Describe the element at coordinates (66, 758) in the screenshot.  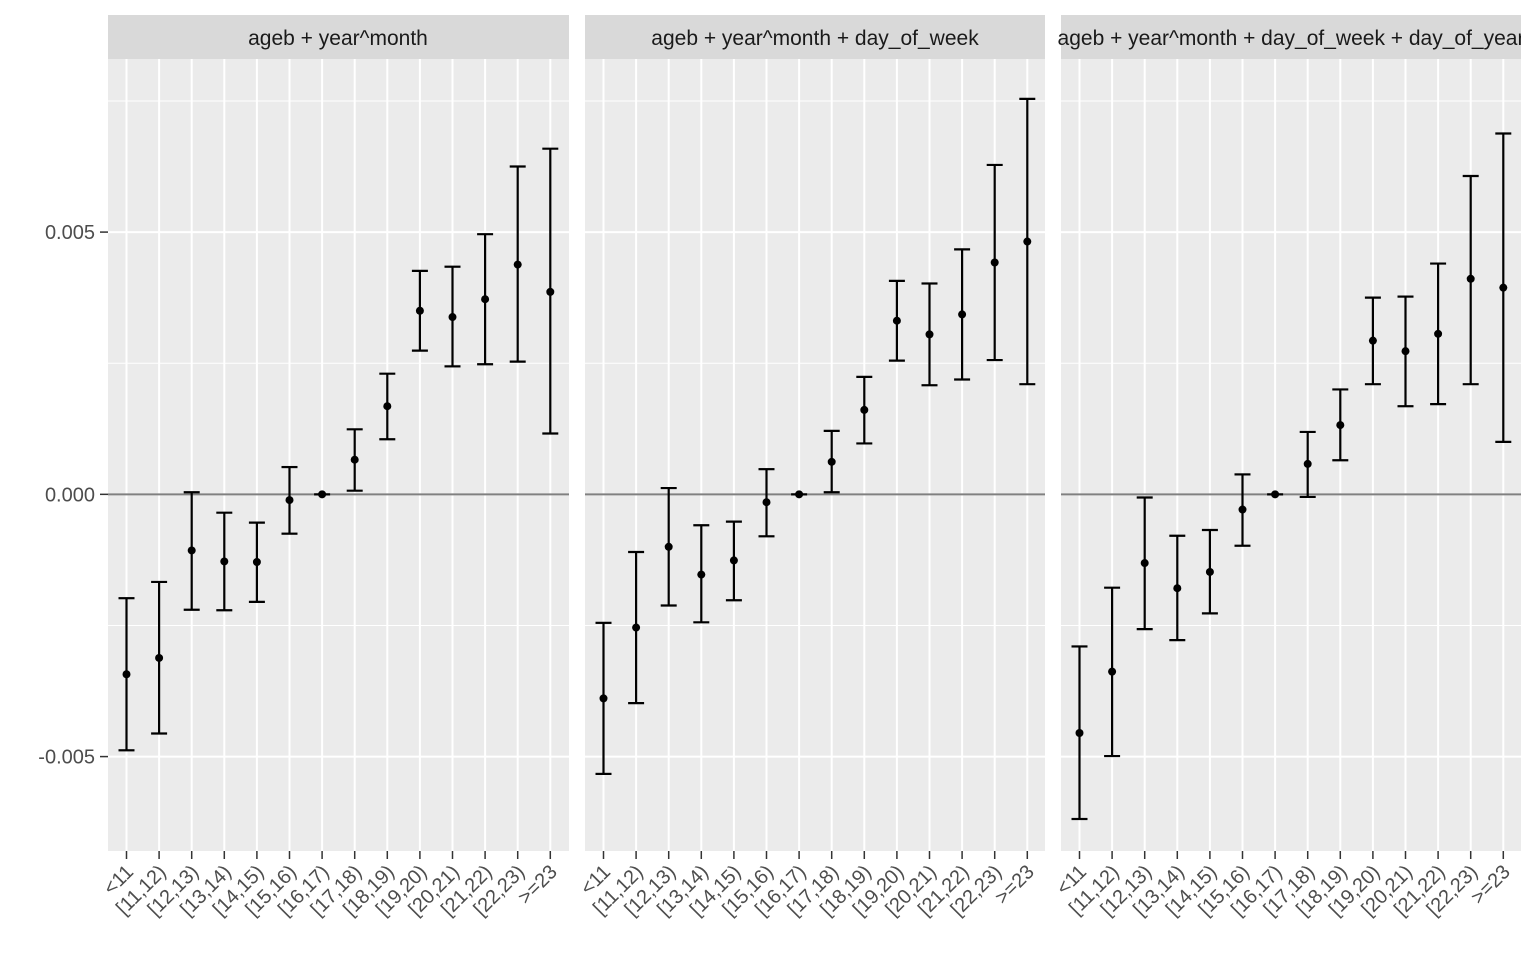
I see `y-tick-label: -0.005` at that location.